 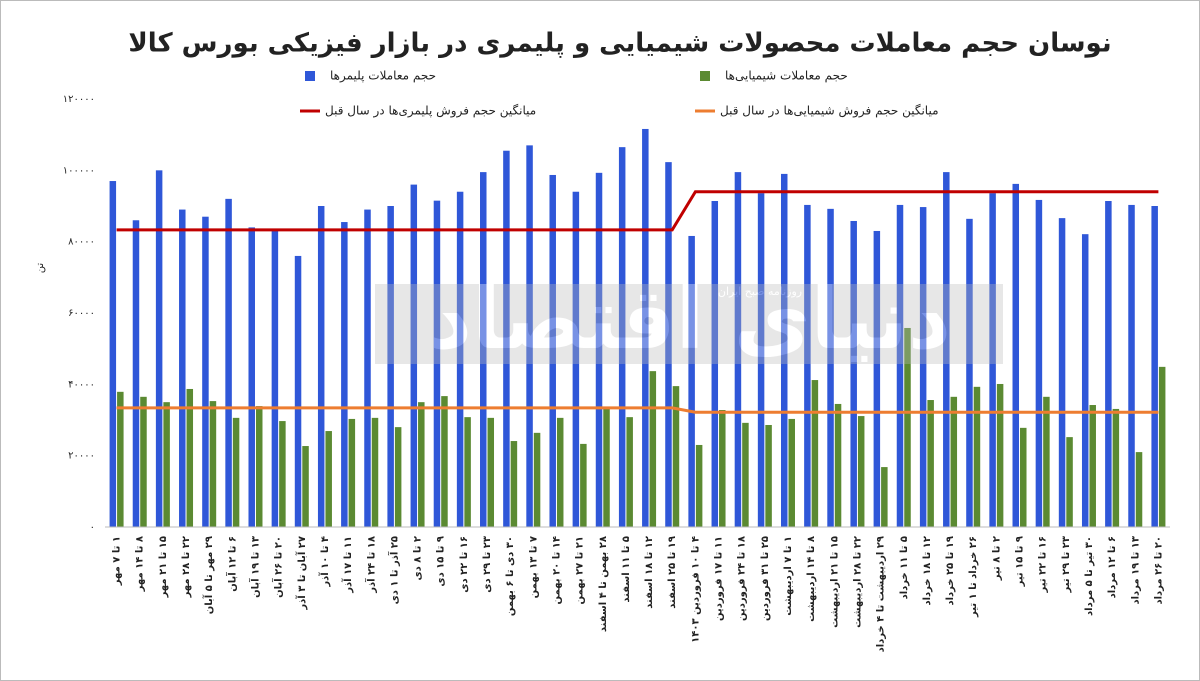 I want to click on watermark-band, so click(x=689, y=324).